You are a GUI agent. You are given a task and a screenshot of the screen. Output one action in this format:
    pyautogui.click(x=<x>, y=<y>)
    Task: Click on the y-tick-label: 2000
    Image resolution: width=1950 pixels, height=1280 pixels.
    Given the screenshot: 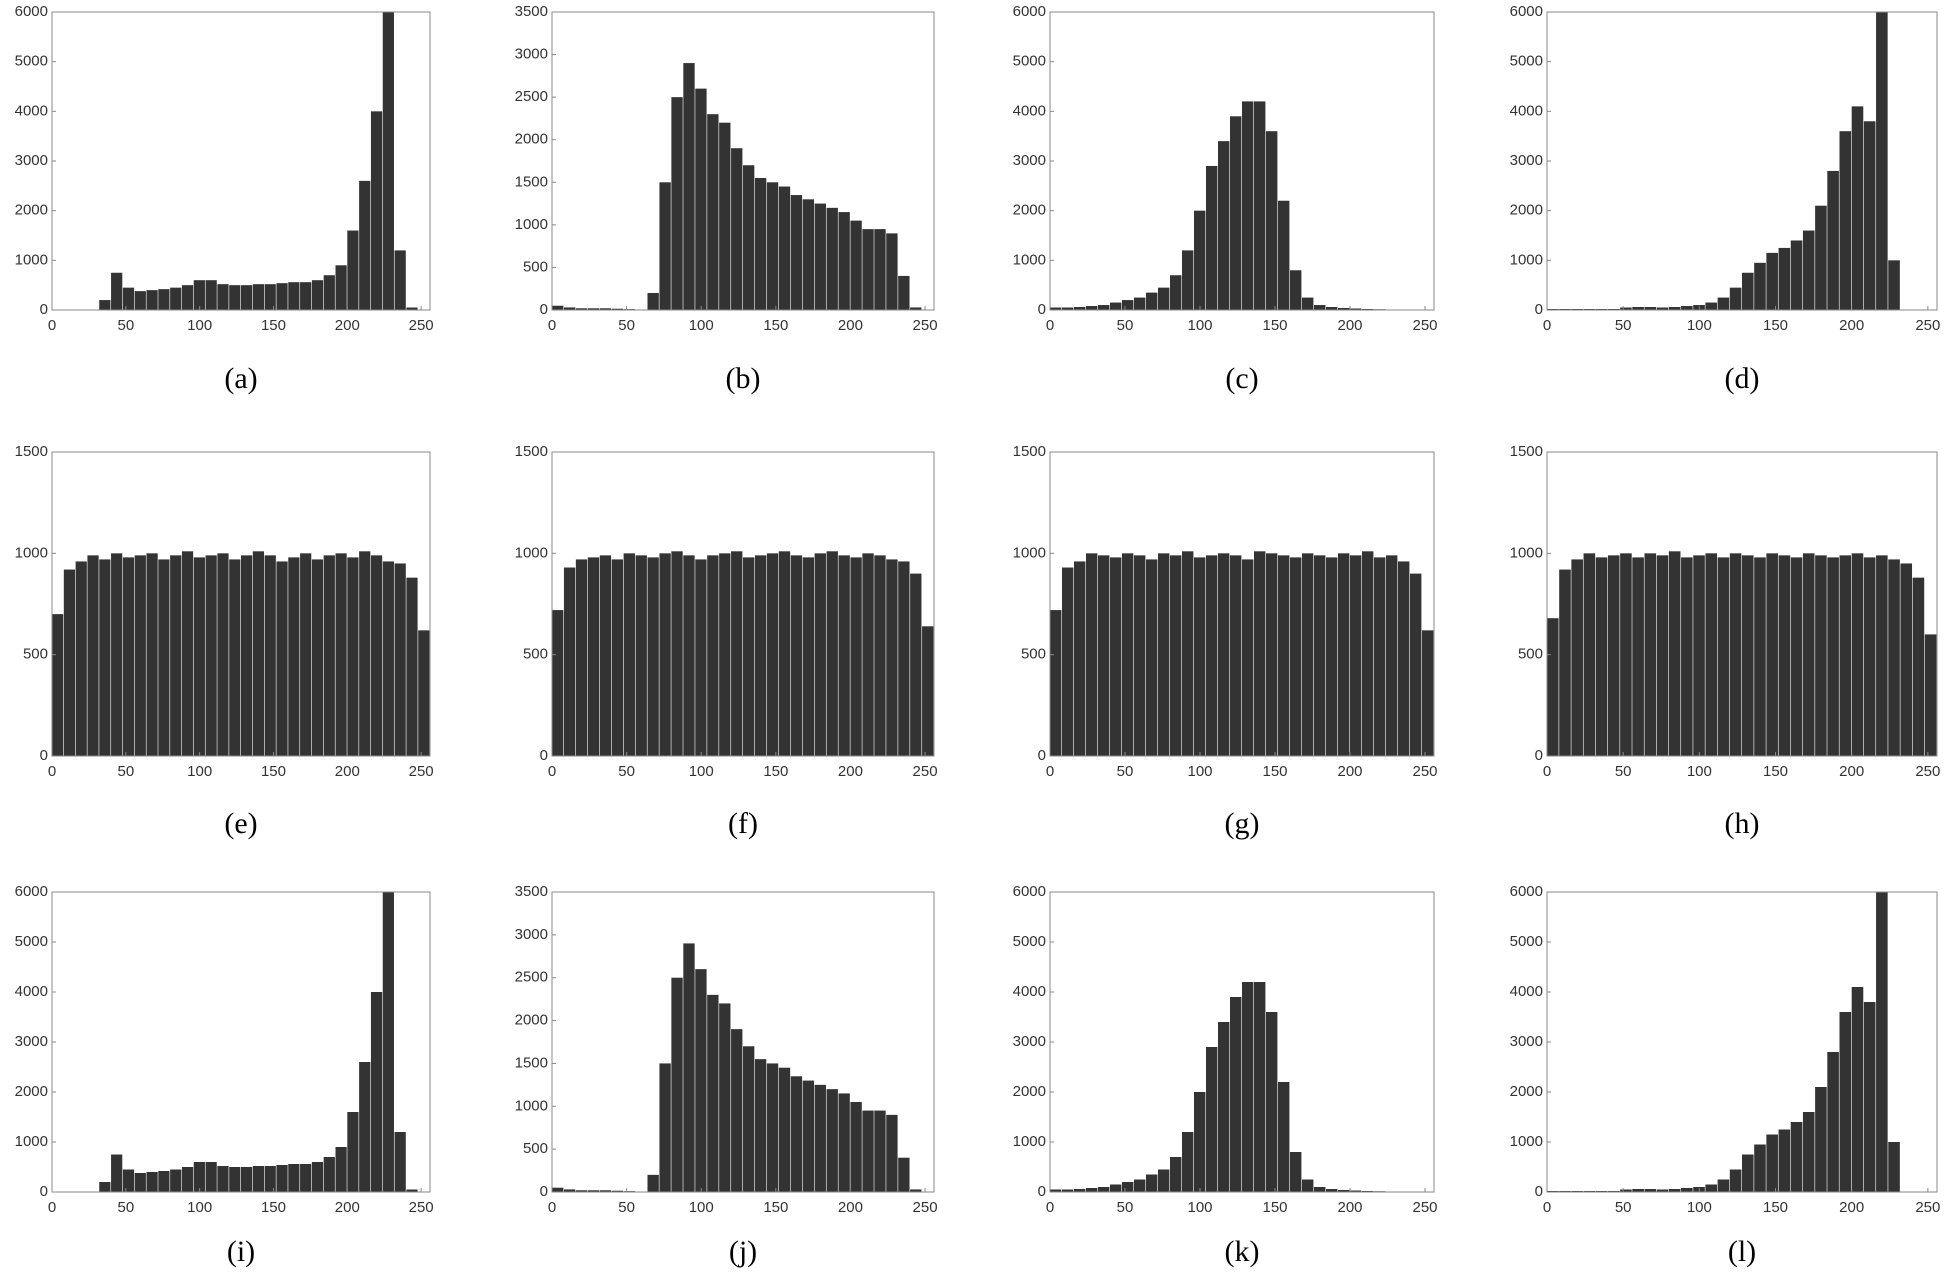 What is the action you would take?
    pyautogui.click(x=1029, y=1091)
    